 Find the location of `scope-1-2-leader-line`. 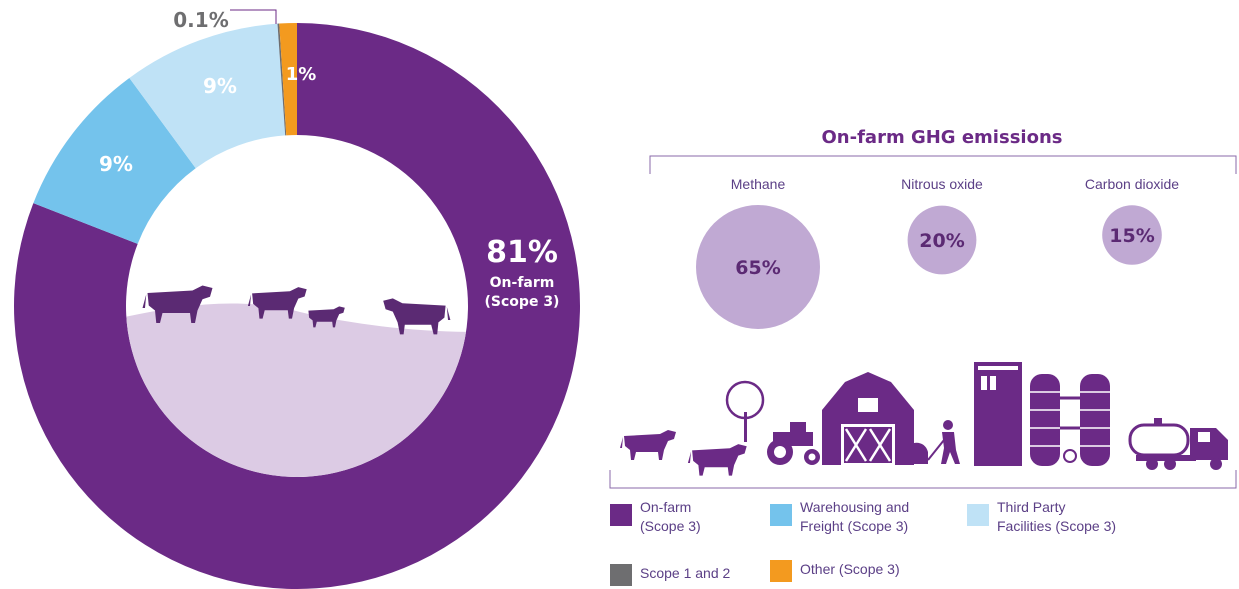

scope-1-2-leader-line is located at coordinates (253, 16).